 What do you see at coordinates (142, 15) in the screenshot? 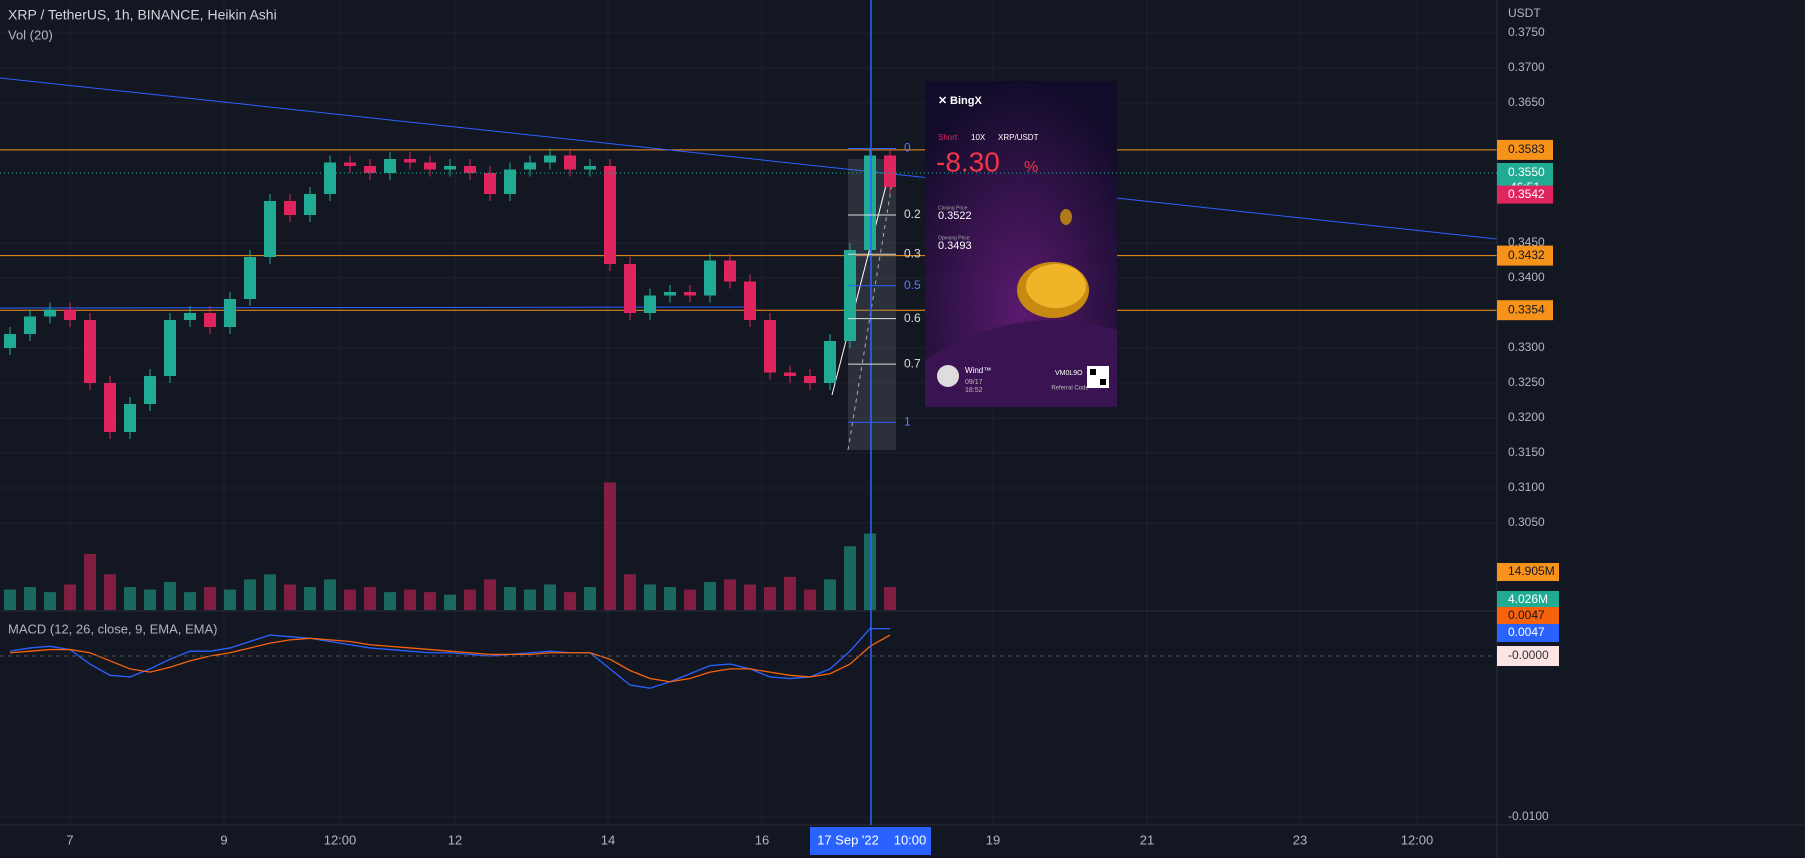
I see `symbol-title: XRP / TetherUS, 1h, BINANCE, Heikin Ashi` at bounding box center [142, 15].